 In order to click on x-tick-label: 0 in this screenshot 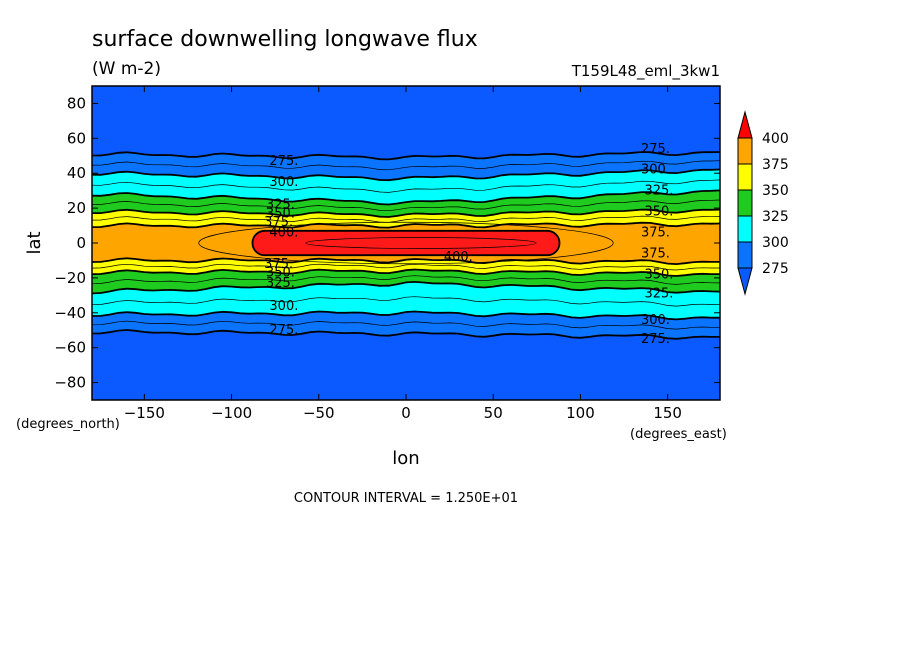, I will do `click(406, 413)`.